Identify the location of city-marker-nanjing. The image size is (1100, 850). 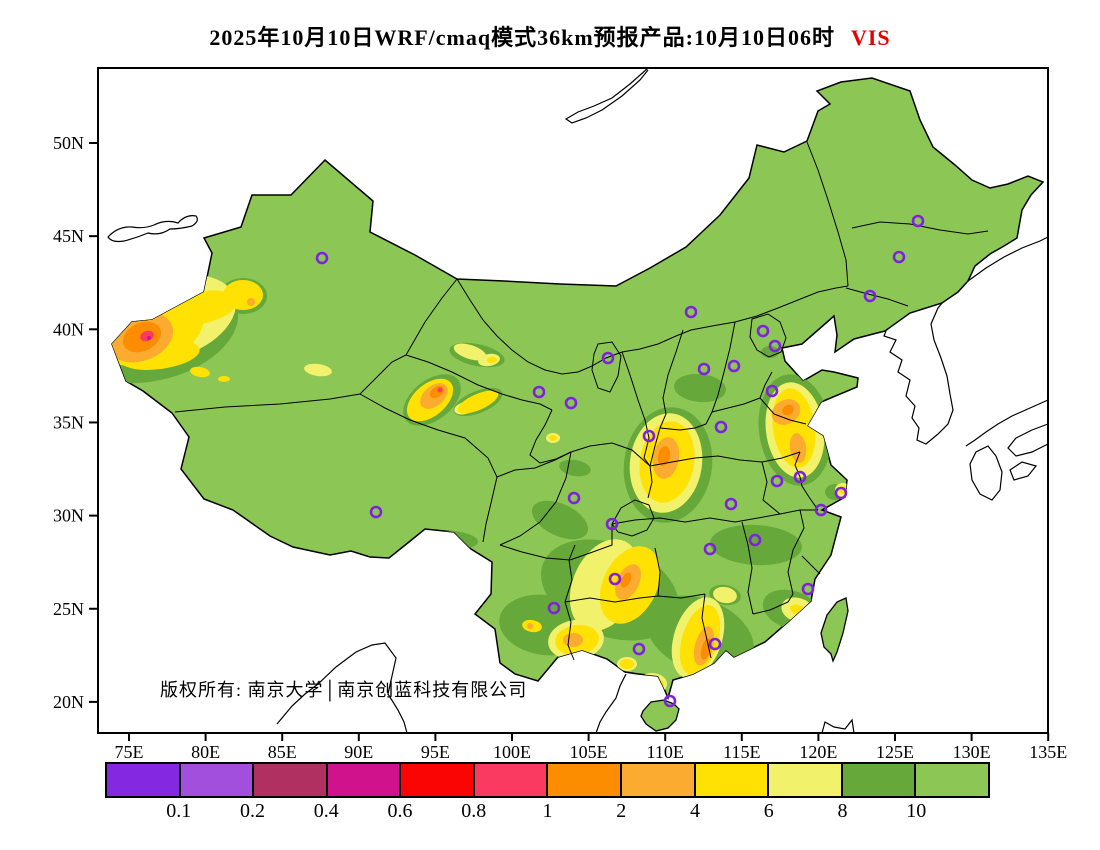
(800, 477).